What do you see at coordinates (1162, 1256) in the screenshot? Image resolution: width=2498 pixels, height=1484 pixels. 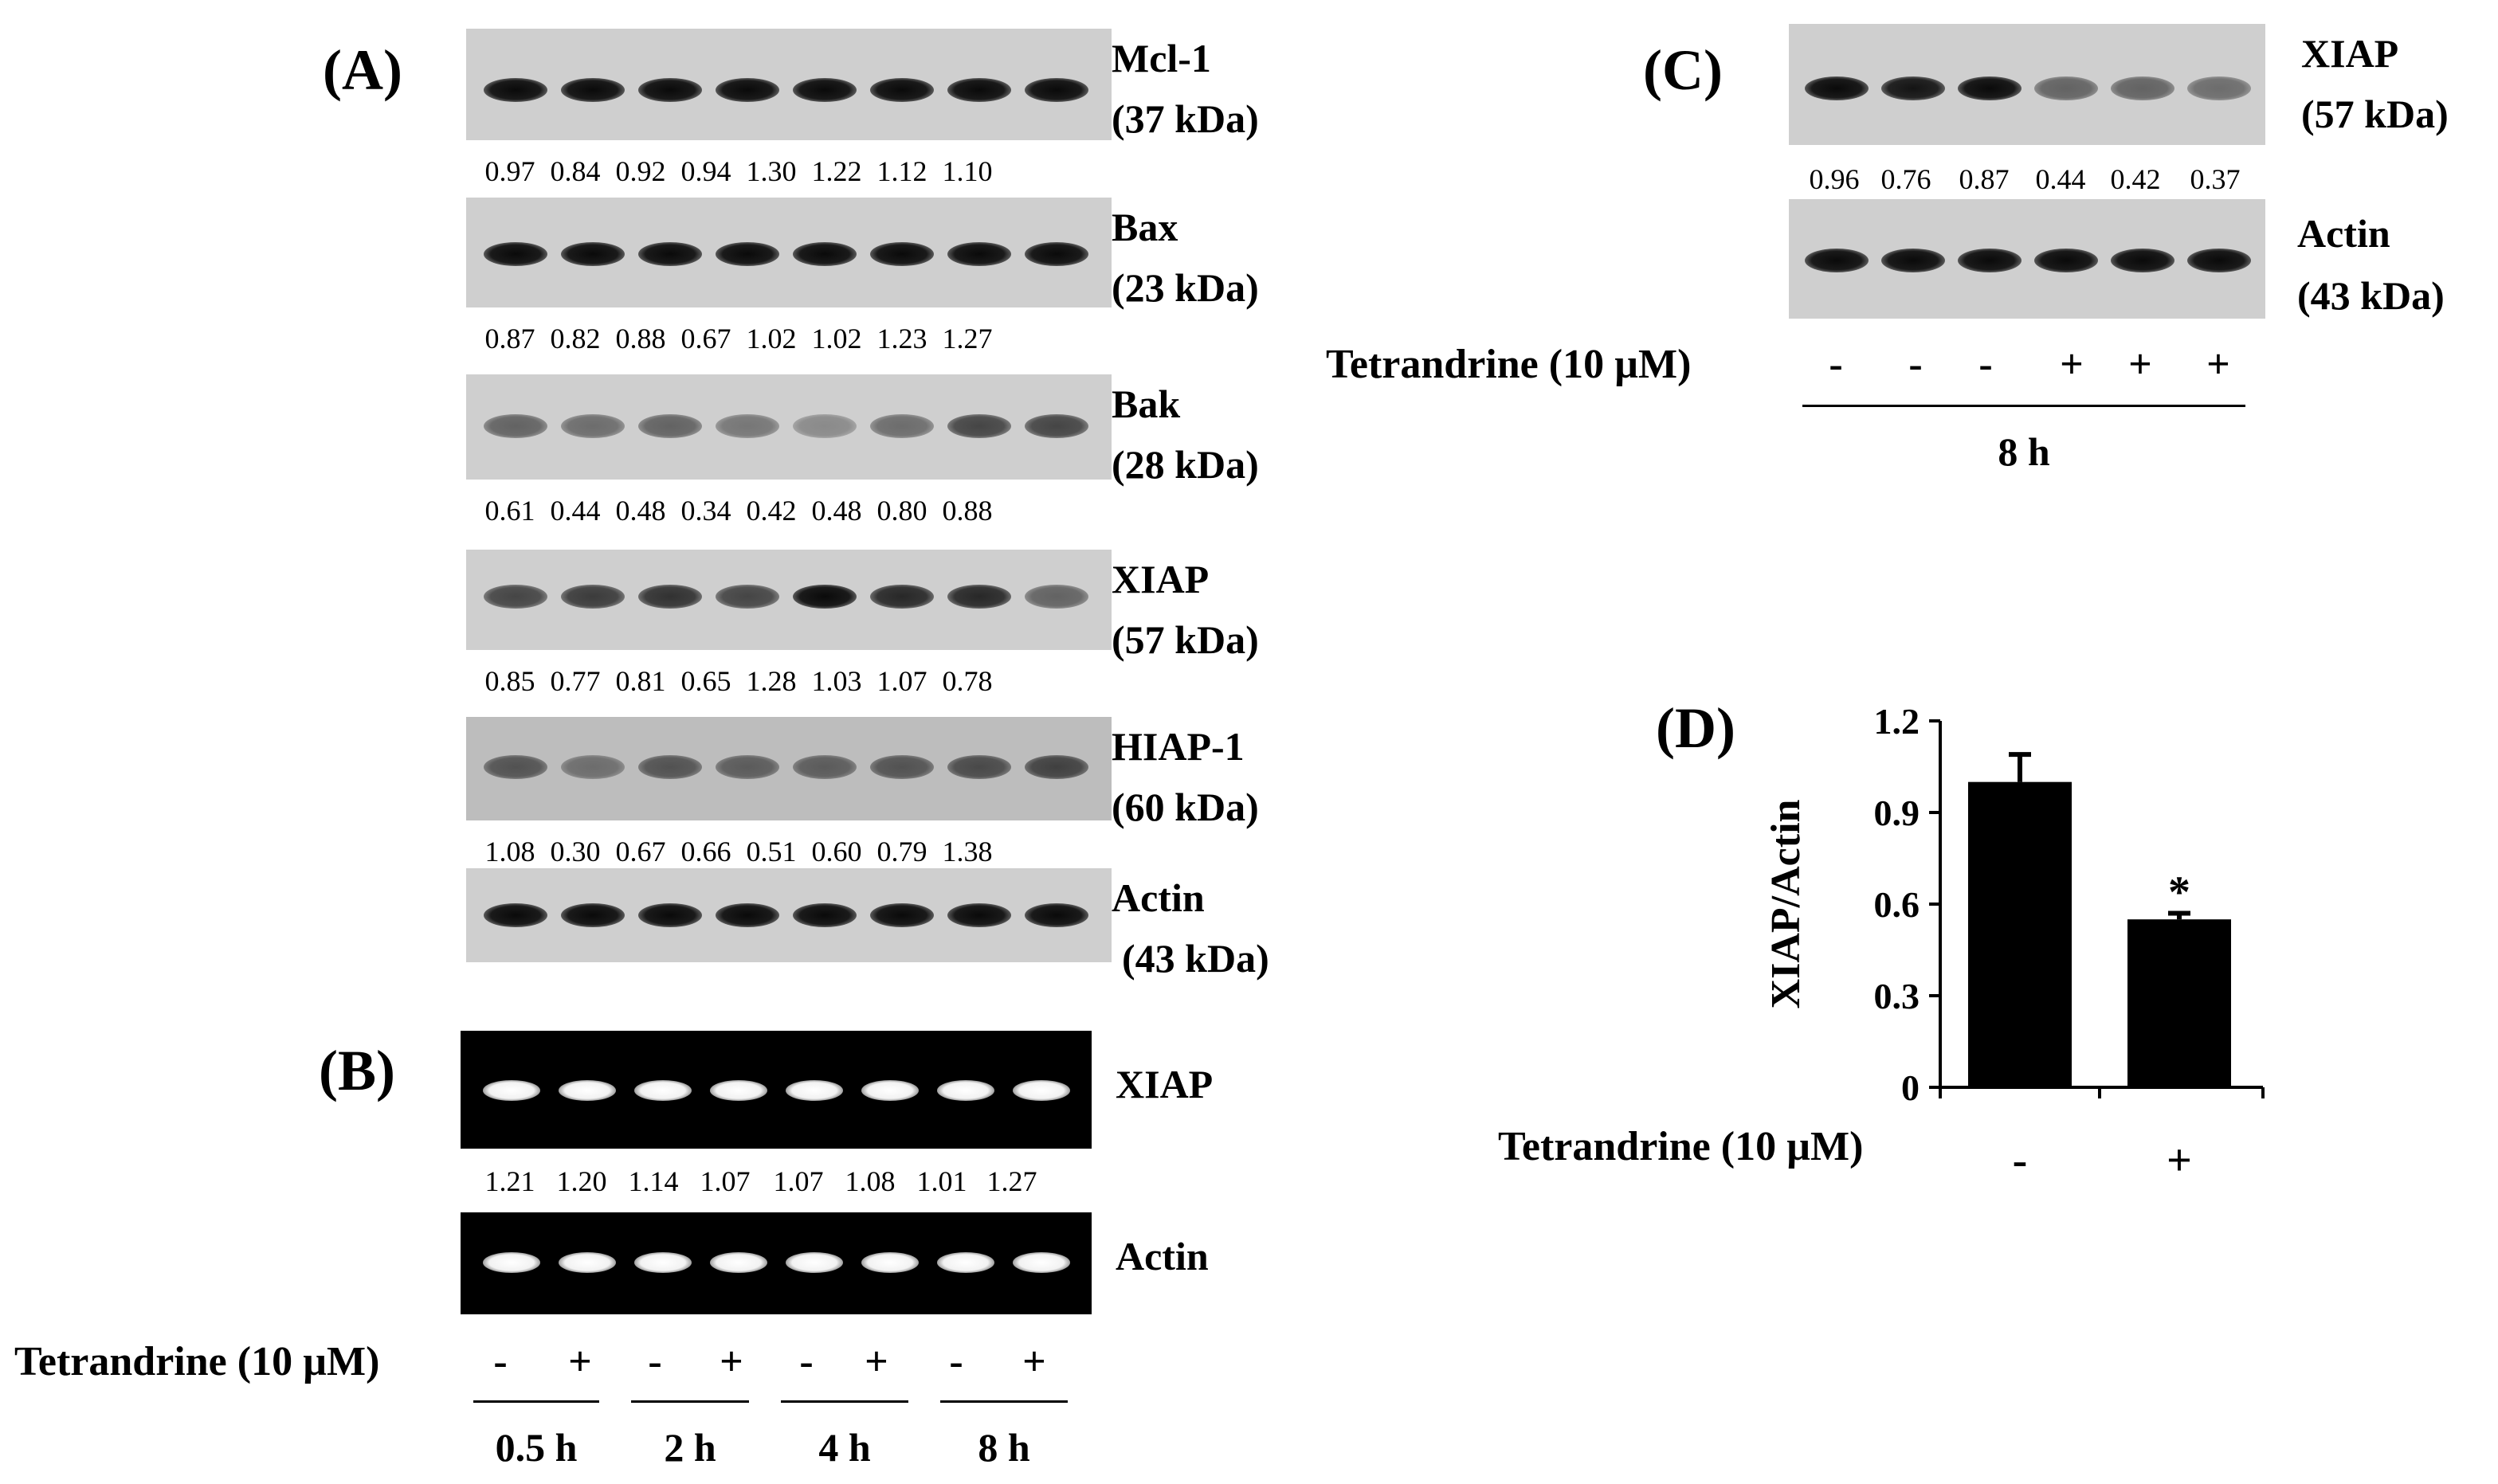 I see `gel-label-actin: Actin` at bounding box center [1162, 1256].